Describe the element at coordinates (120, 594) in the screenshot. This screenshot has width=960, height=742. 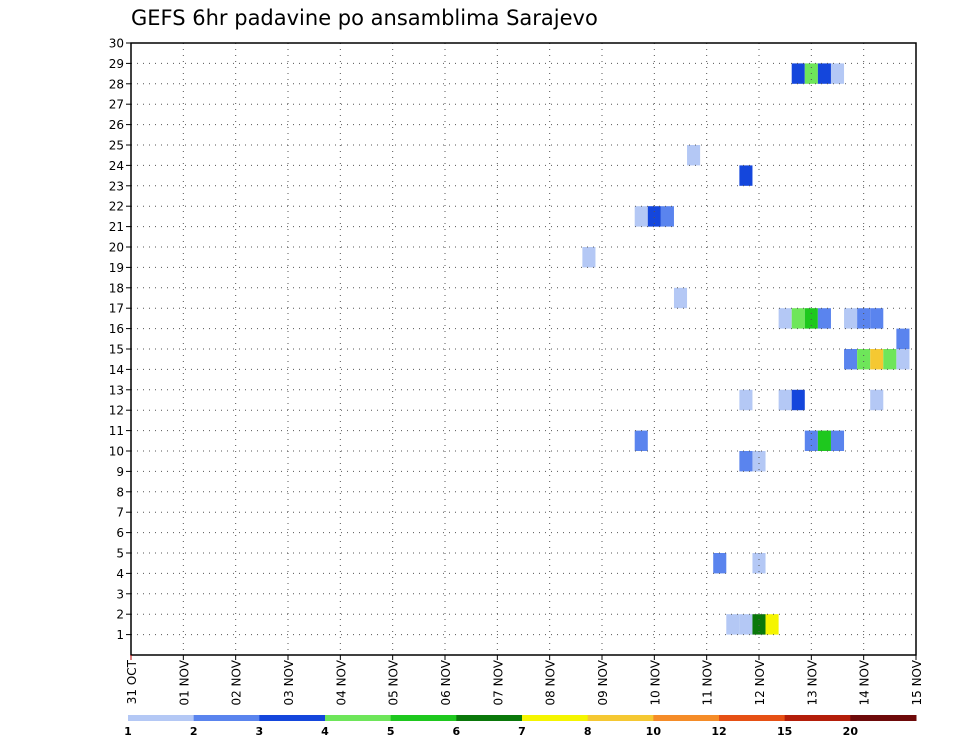
I see `y-tick-label: 3` at that location.